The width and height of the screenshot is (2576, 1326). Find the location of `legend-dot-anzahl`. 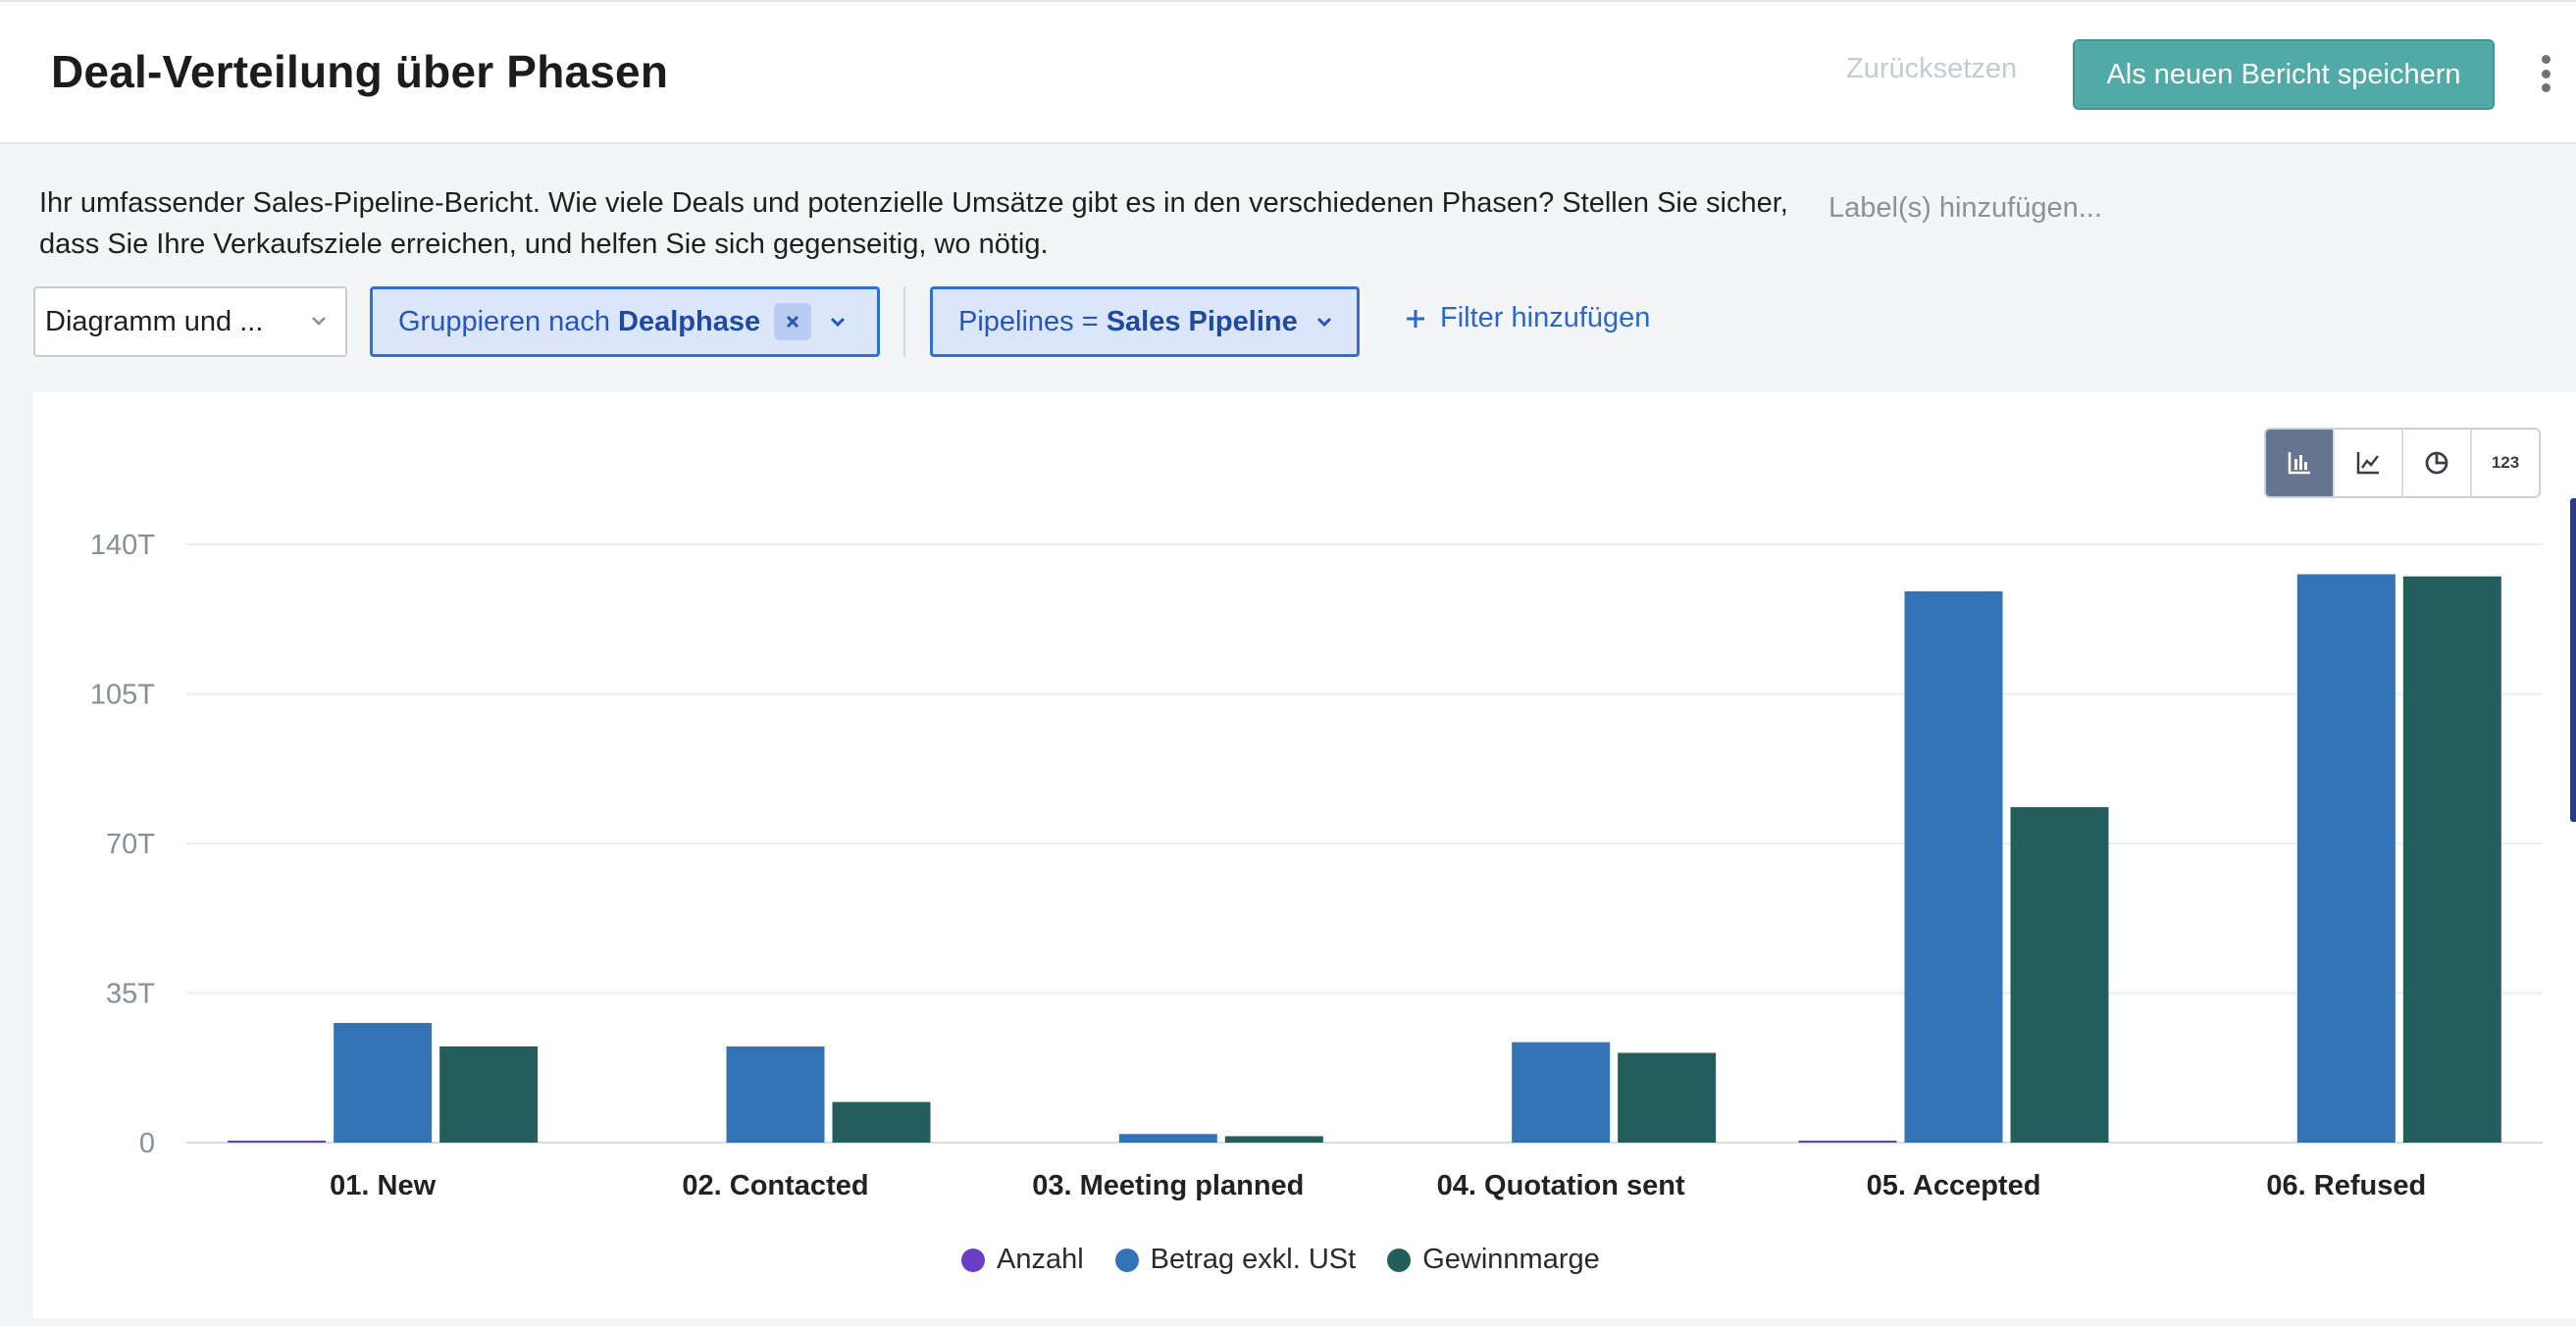

legend-dot-anzahl is located at coordinates (973, 1260).